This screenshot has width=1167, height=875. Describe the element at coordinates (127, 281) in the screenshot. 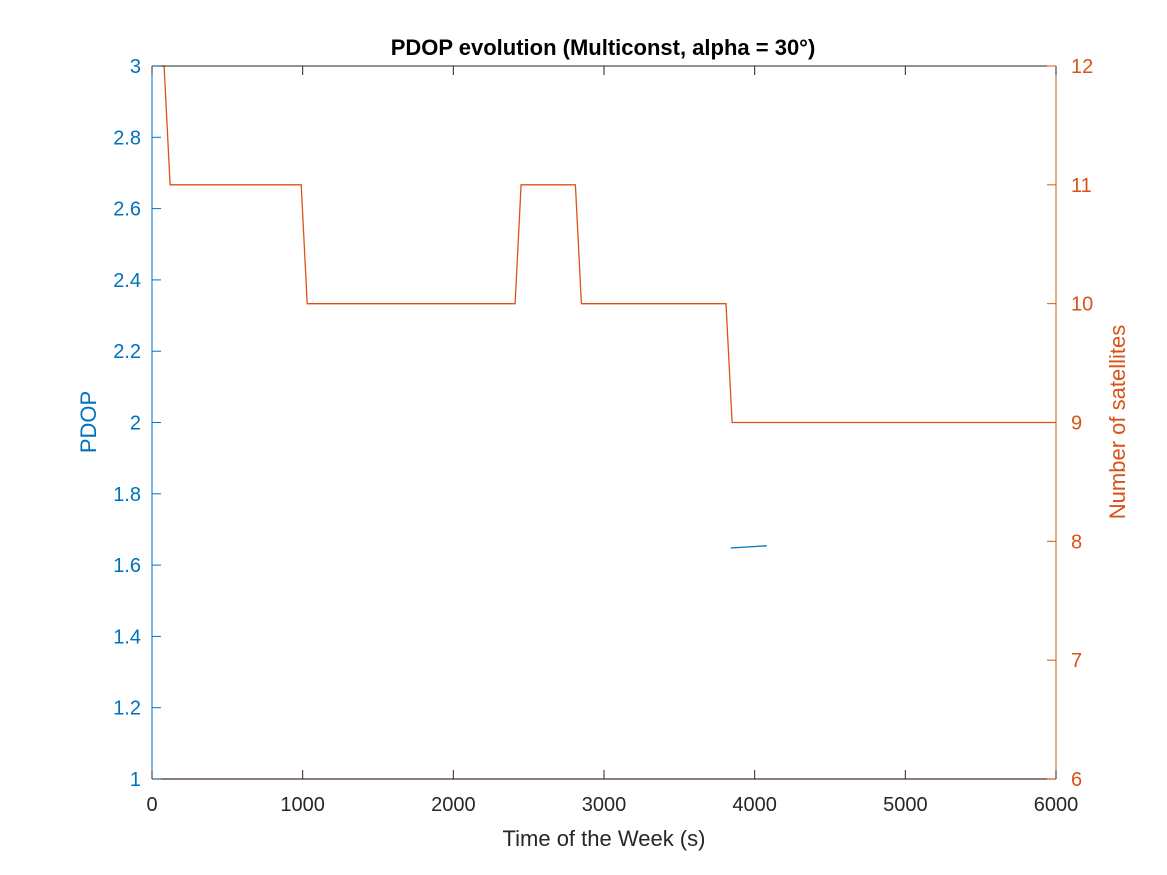

I see `y-left-tick-label: 2.4` at that location.